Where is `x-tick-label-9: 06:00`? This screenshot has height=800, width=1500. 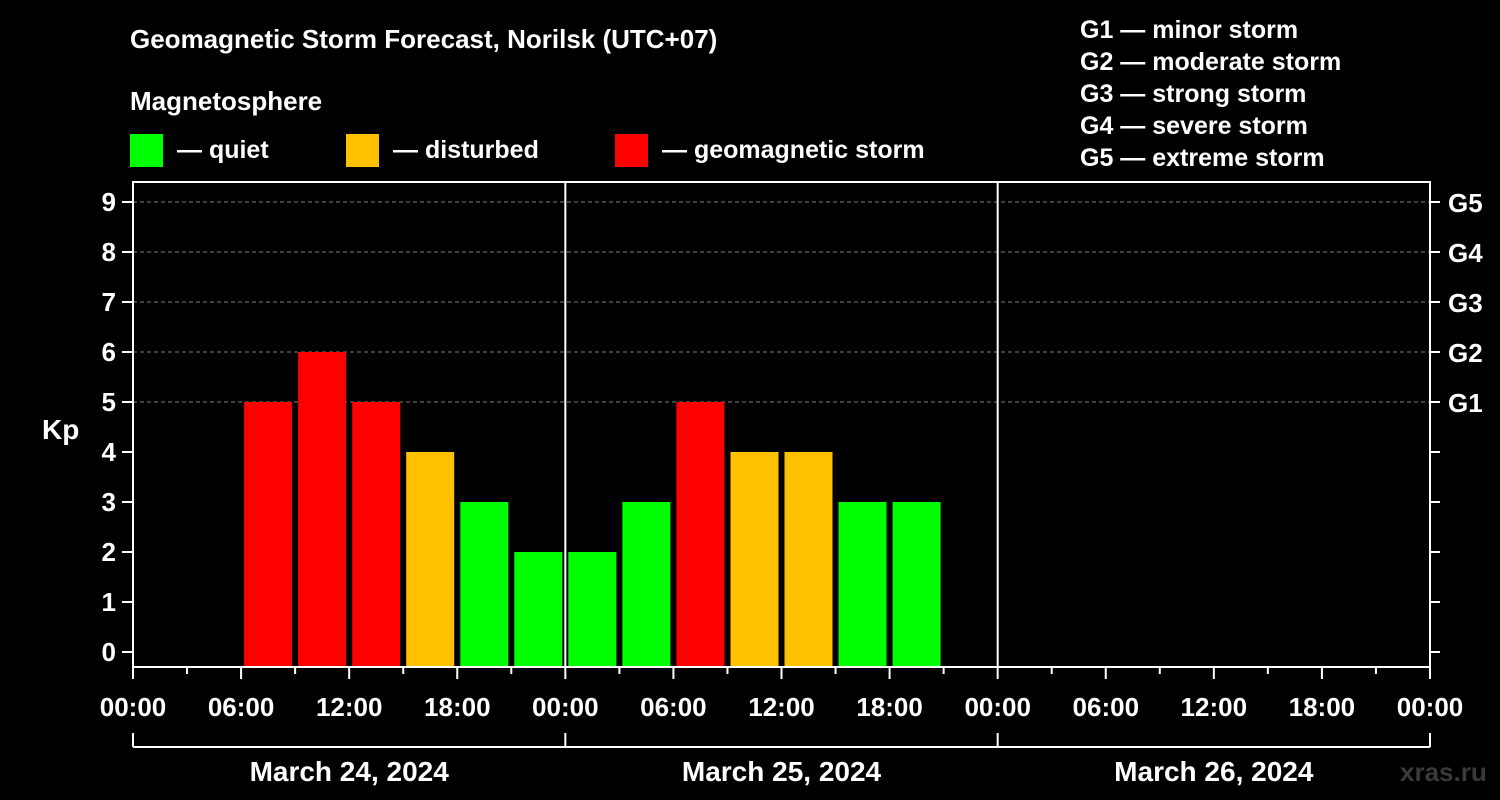 x-tick-label-9: 06:00 is located at coordinates (1106, 707).